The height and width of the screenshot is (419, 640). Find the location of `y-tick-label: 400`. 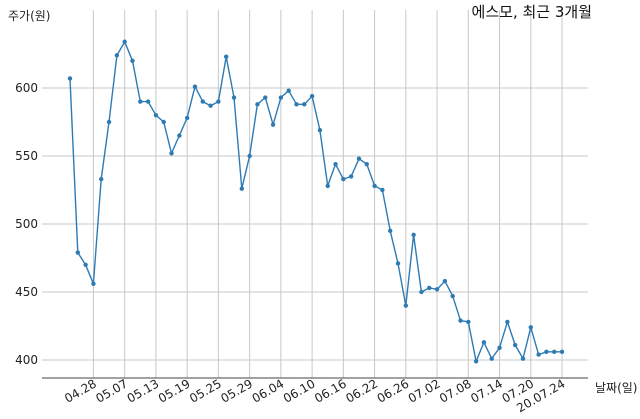

y-tick-label: 400 is located at coordinates (26, 360).